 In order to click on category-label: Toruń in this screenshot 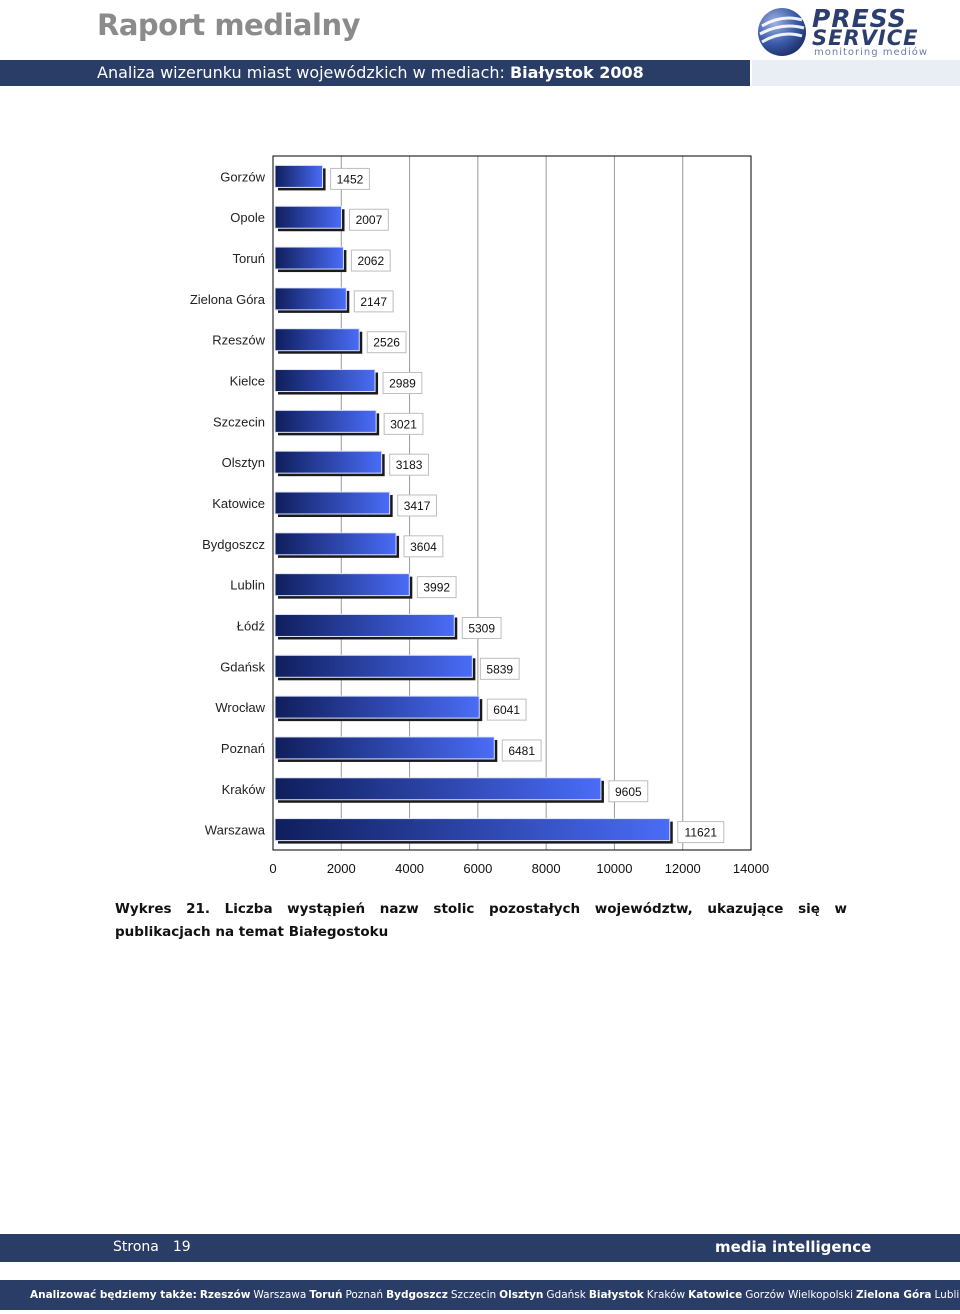, I will do `click(248, 258)`.